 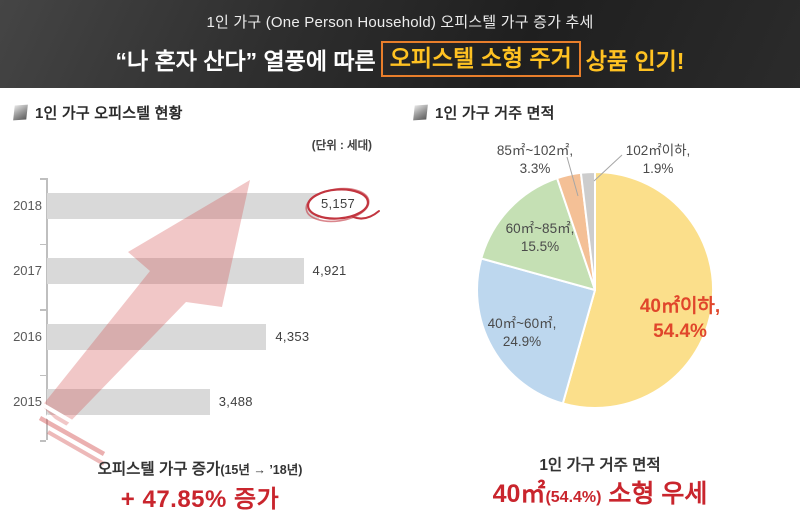 I want to click on right-section-header: 1인 가구 거주 면적, so click(x=484, y=112).